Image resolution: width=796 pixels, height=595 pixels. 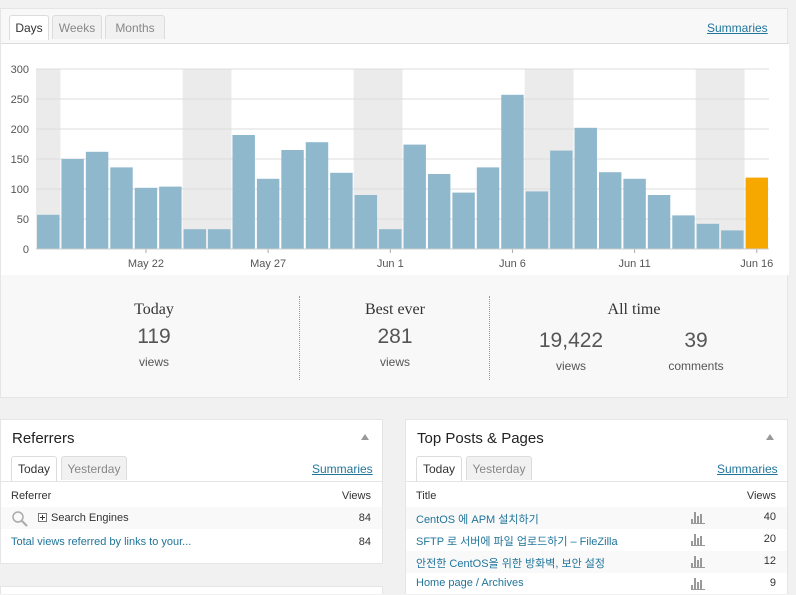 I want to click on stat-all-time: All time, so click(x=634, y=310).